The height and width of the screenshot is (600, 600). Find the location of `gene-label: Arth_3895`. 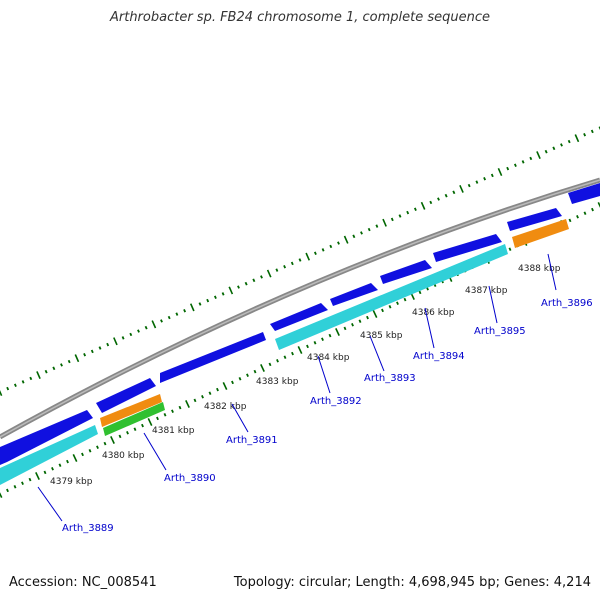

gene-label: Arth_3895 is located at coordinates (500, 331).